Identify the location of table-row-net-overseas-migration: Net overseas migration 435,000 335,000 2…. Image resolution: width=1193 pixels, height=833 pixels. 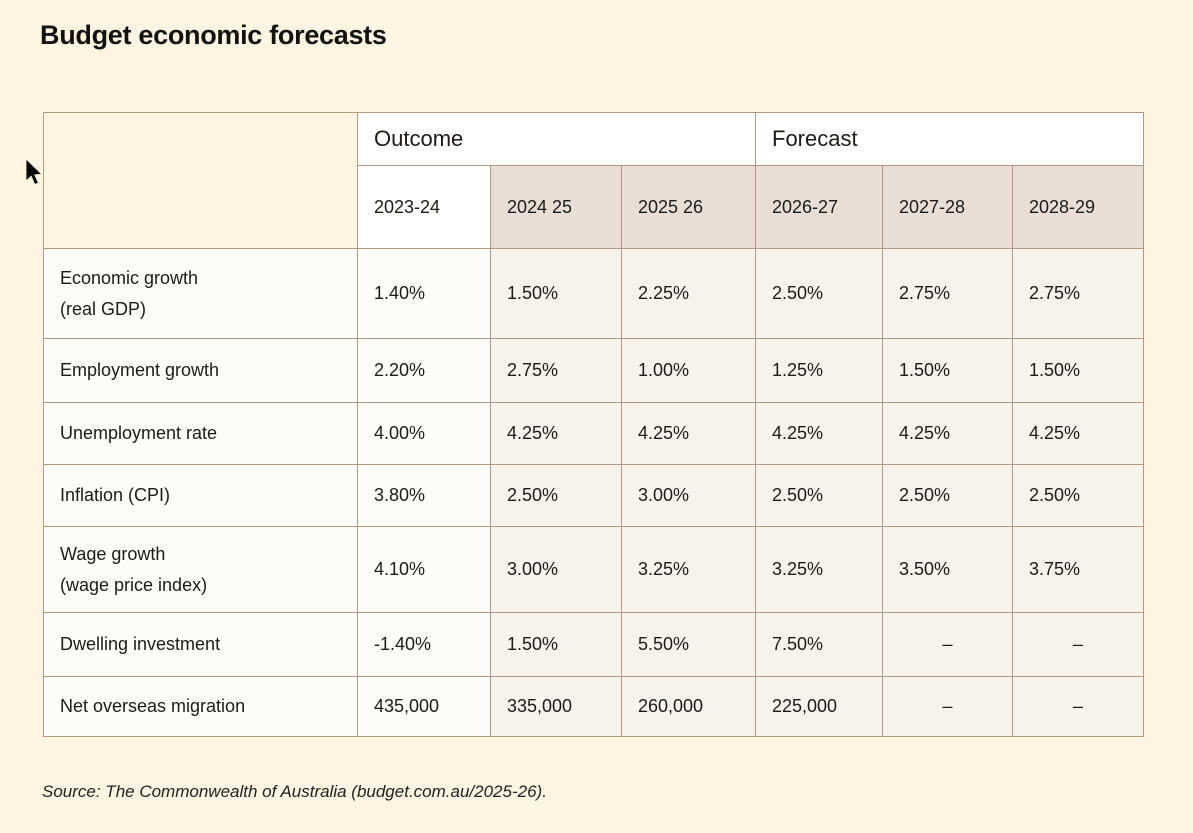
(594, 706).